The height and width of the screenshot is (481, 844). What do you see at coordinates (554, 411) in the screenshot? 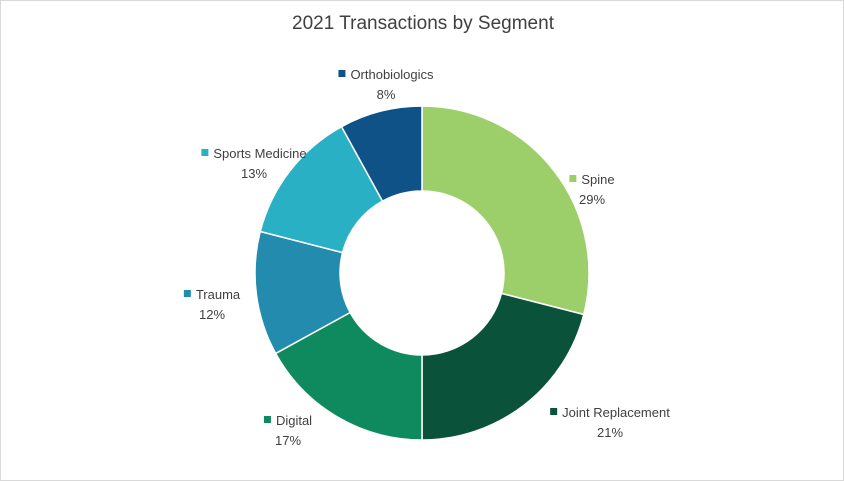
I see `legend-key-joint-replacement` at bounding box center [554, 411].